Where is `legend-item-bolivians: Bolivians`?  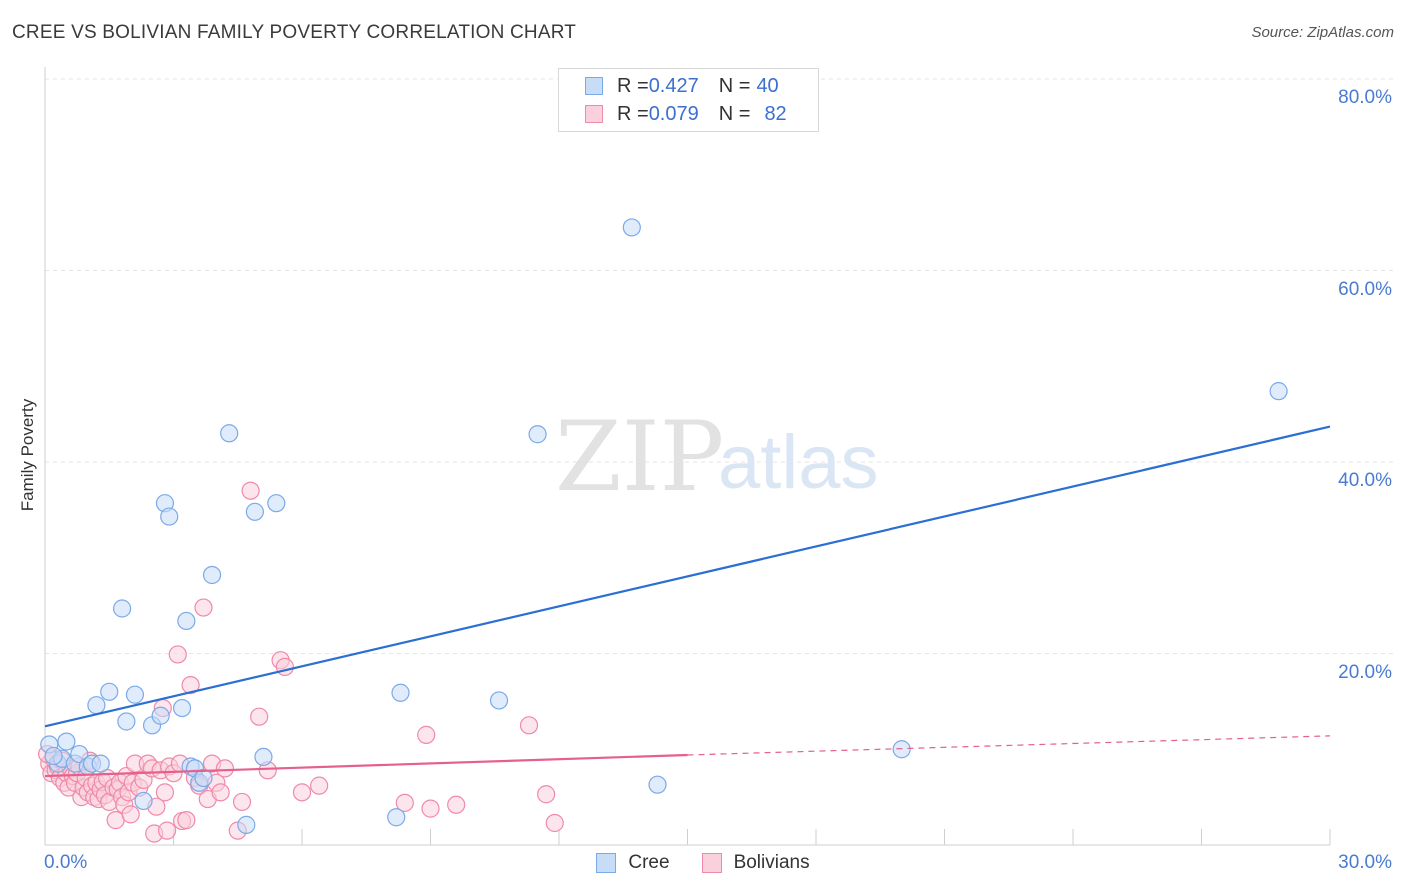 legend-item-bolivians: Bolivians is located at coordinates (755, 863).